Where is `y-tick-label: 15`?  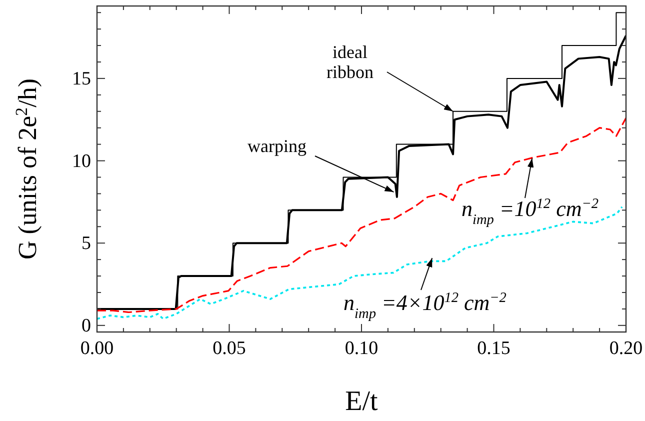
y-tick-label: 15 is located at coordinates (81, 79).